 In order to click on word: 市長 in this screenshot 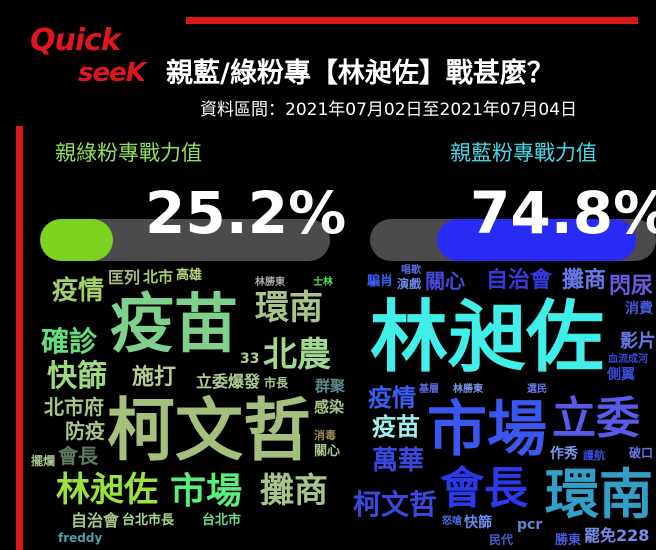, I will do `click(276, 383)`.